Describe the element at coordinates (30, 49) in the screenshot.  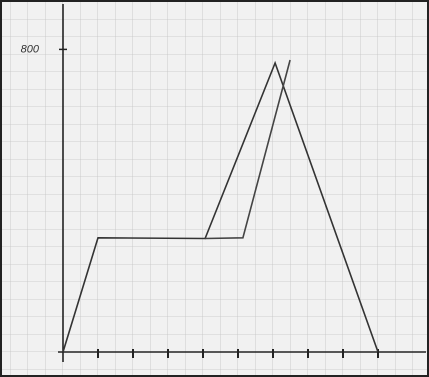
I see `y-tick-label: 800` at that location.